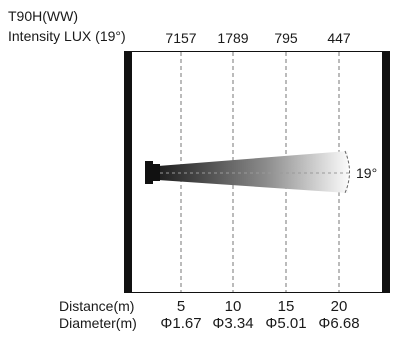 The height and width of the screenshot is (341, 393). Describe the element at coordinates (98, 323) in the screenshot. I see `diameter-label: Diameter(m)` at that location.